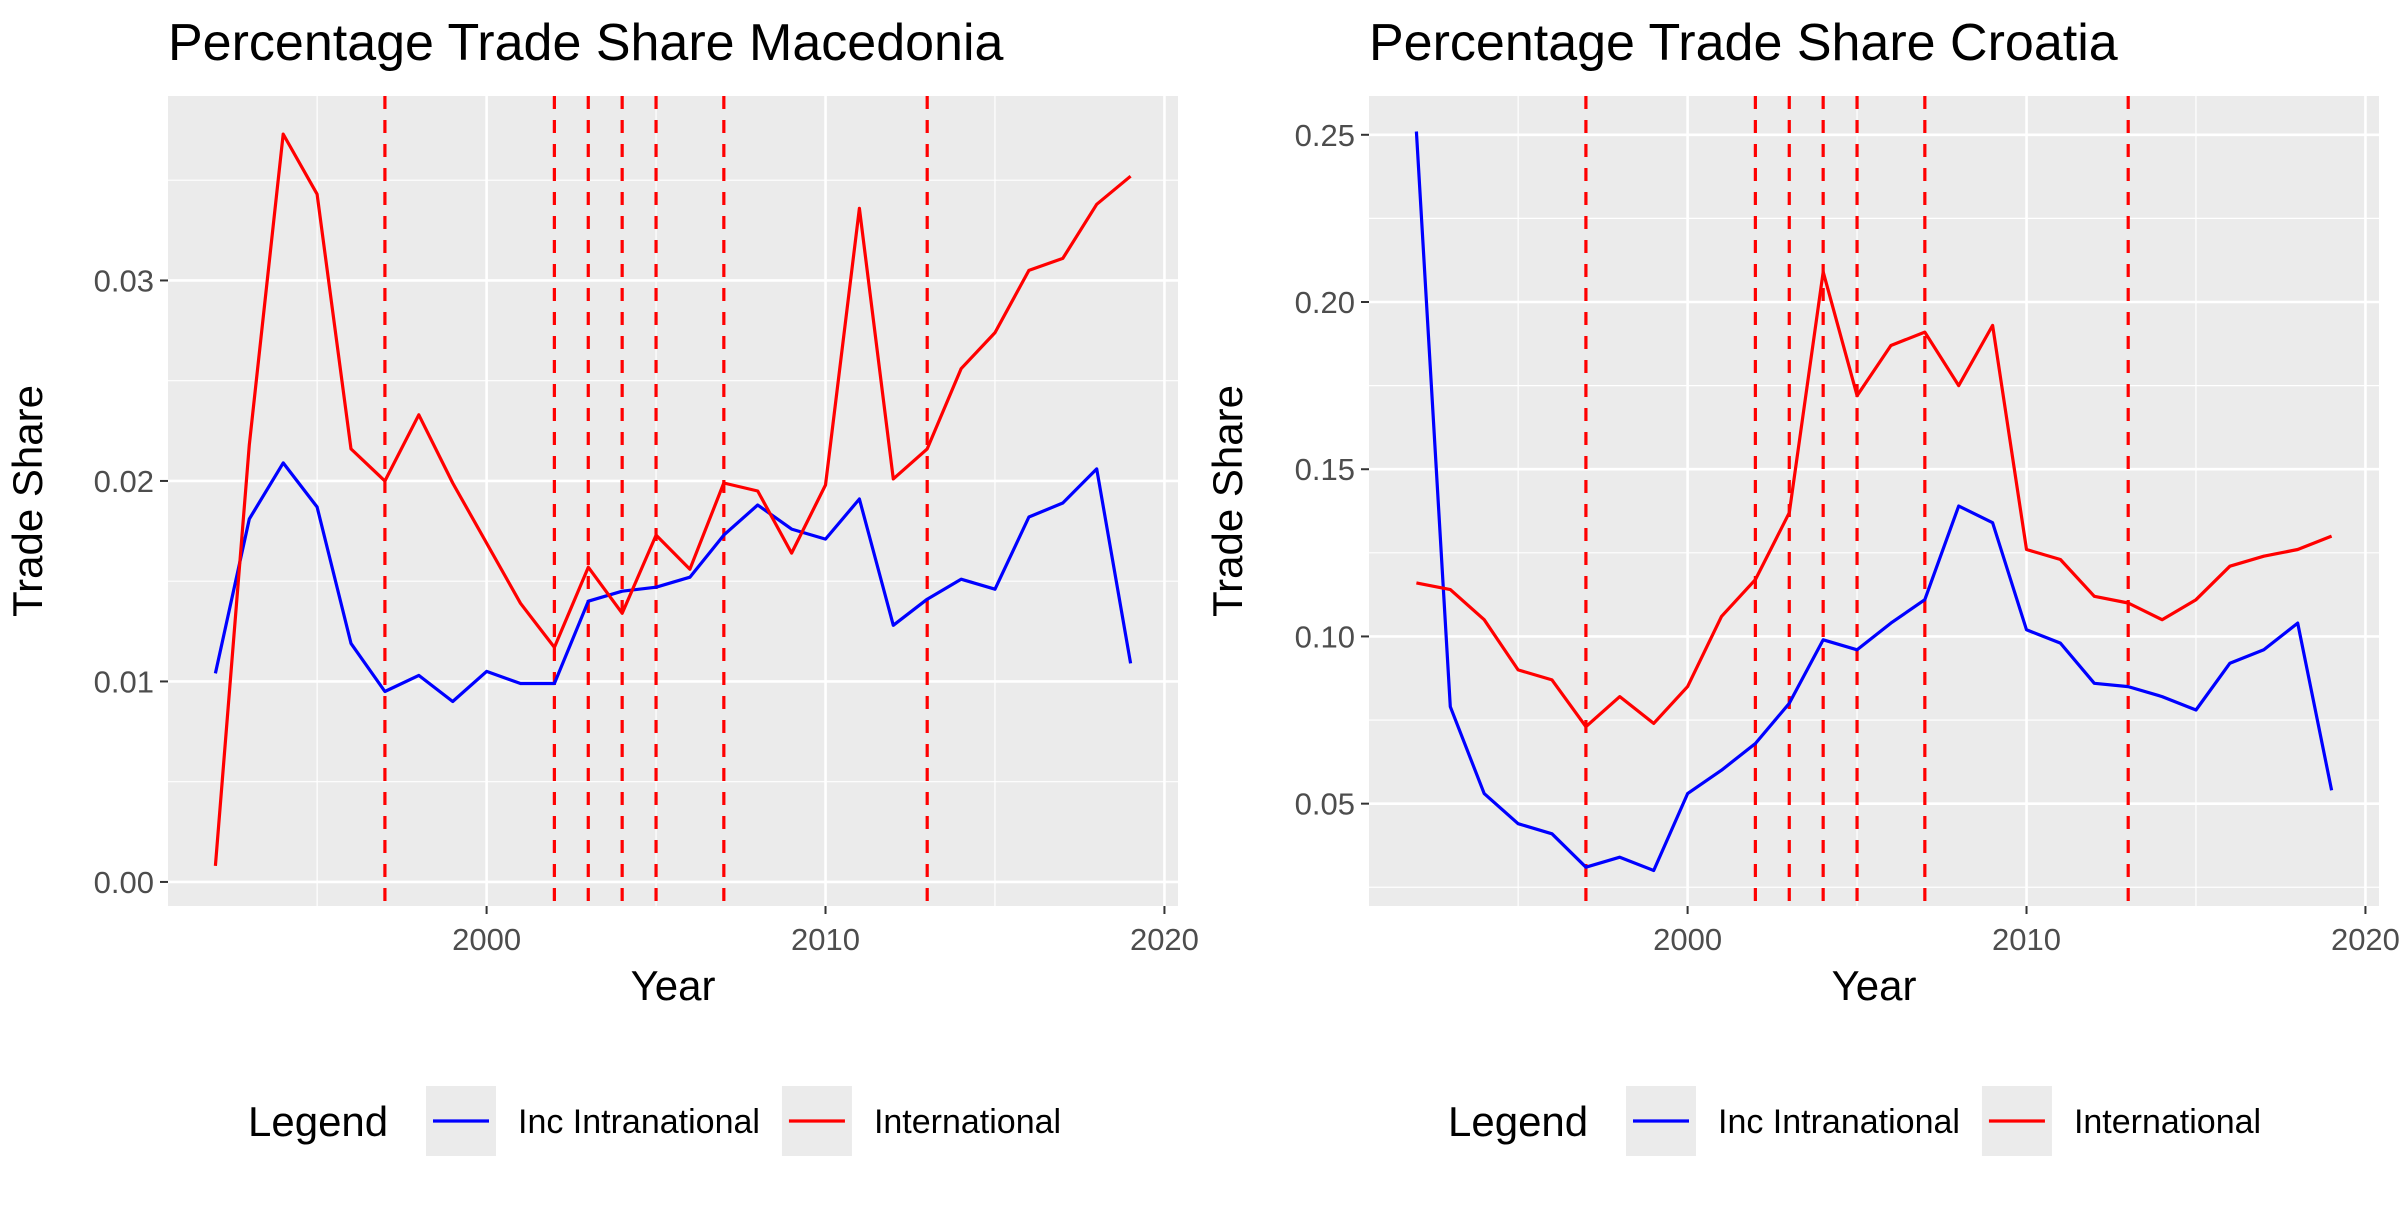 This screenshot has height=1205, width=2400. Describe the element at coordinates (673, 582) in the screenshot. I see `series-line-inc-intranational` at that location.